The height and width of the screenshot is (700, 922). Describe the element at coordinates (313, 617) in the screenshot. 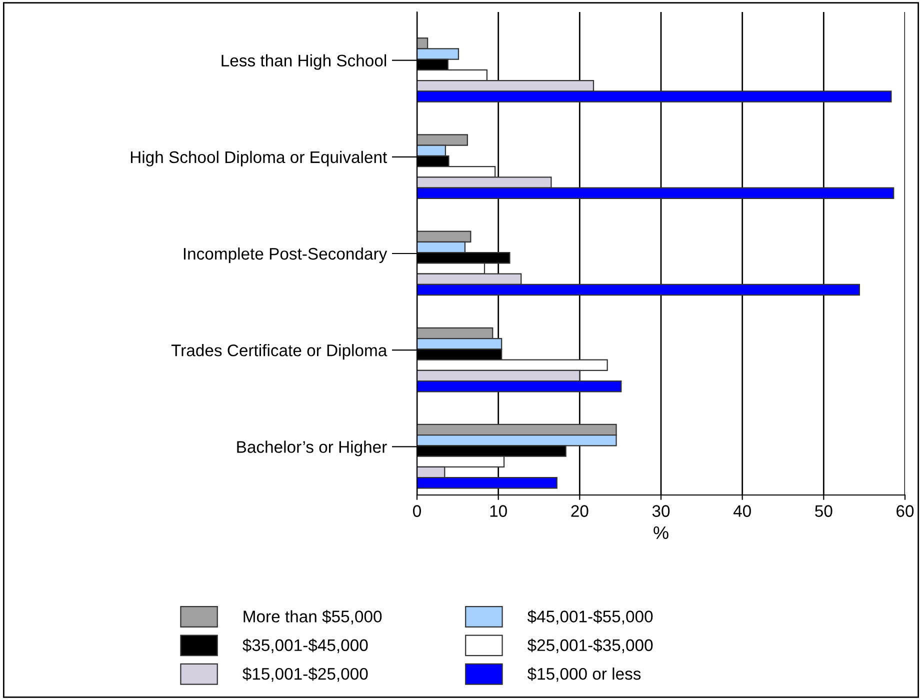

I see `legend-label: More than $55,000` at that location.